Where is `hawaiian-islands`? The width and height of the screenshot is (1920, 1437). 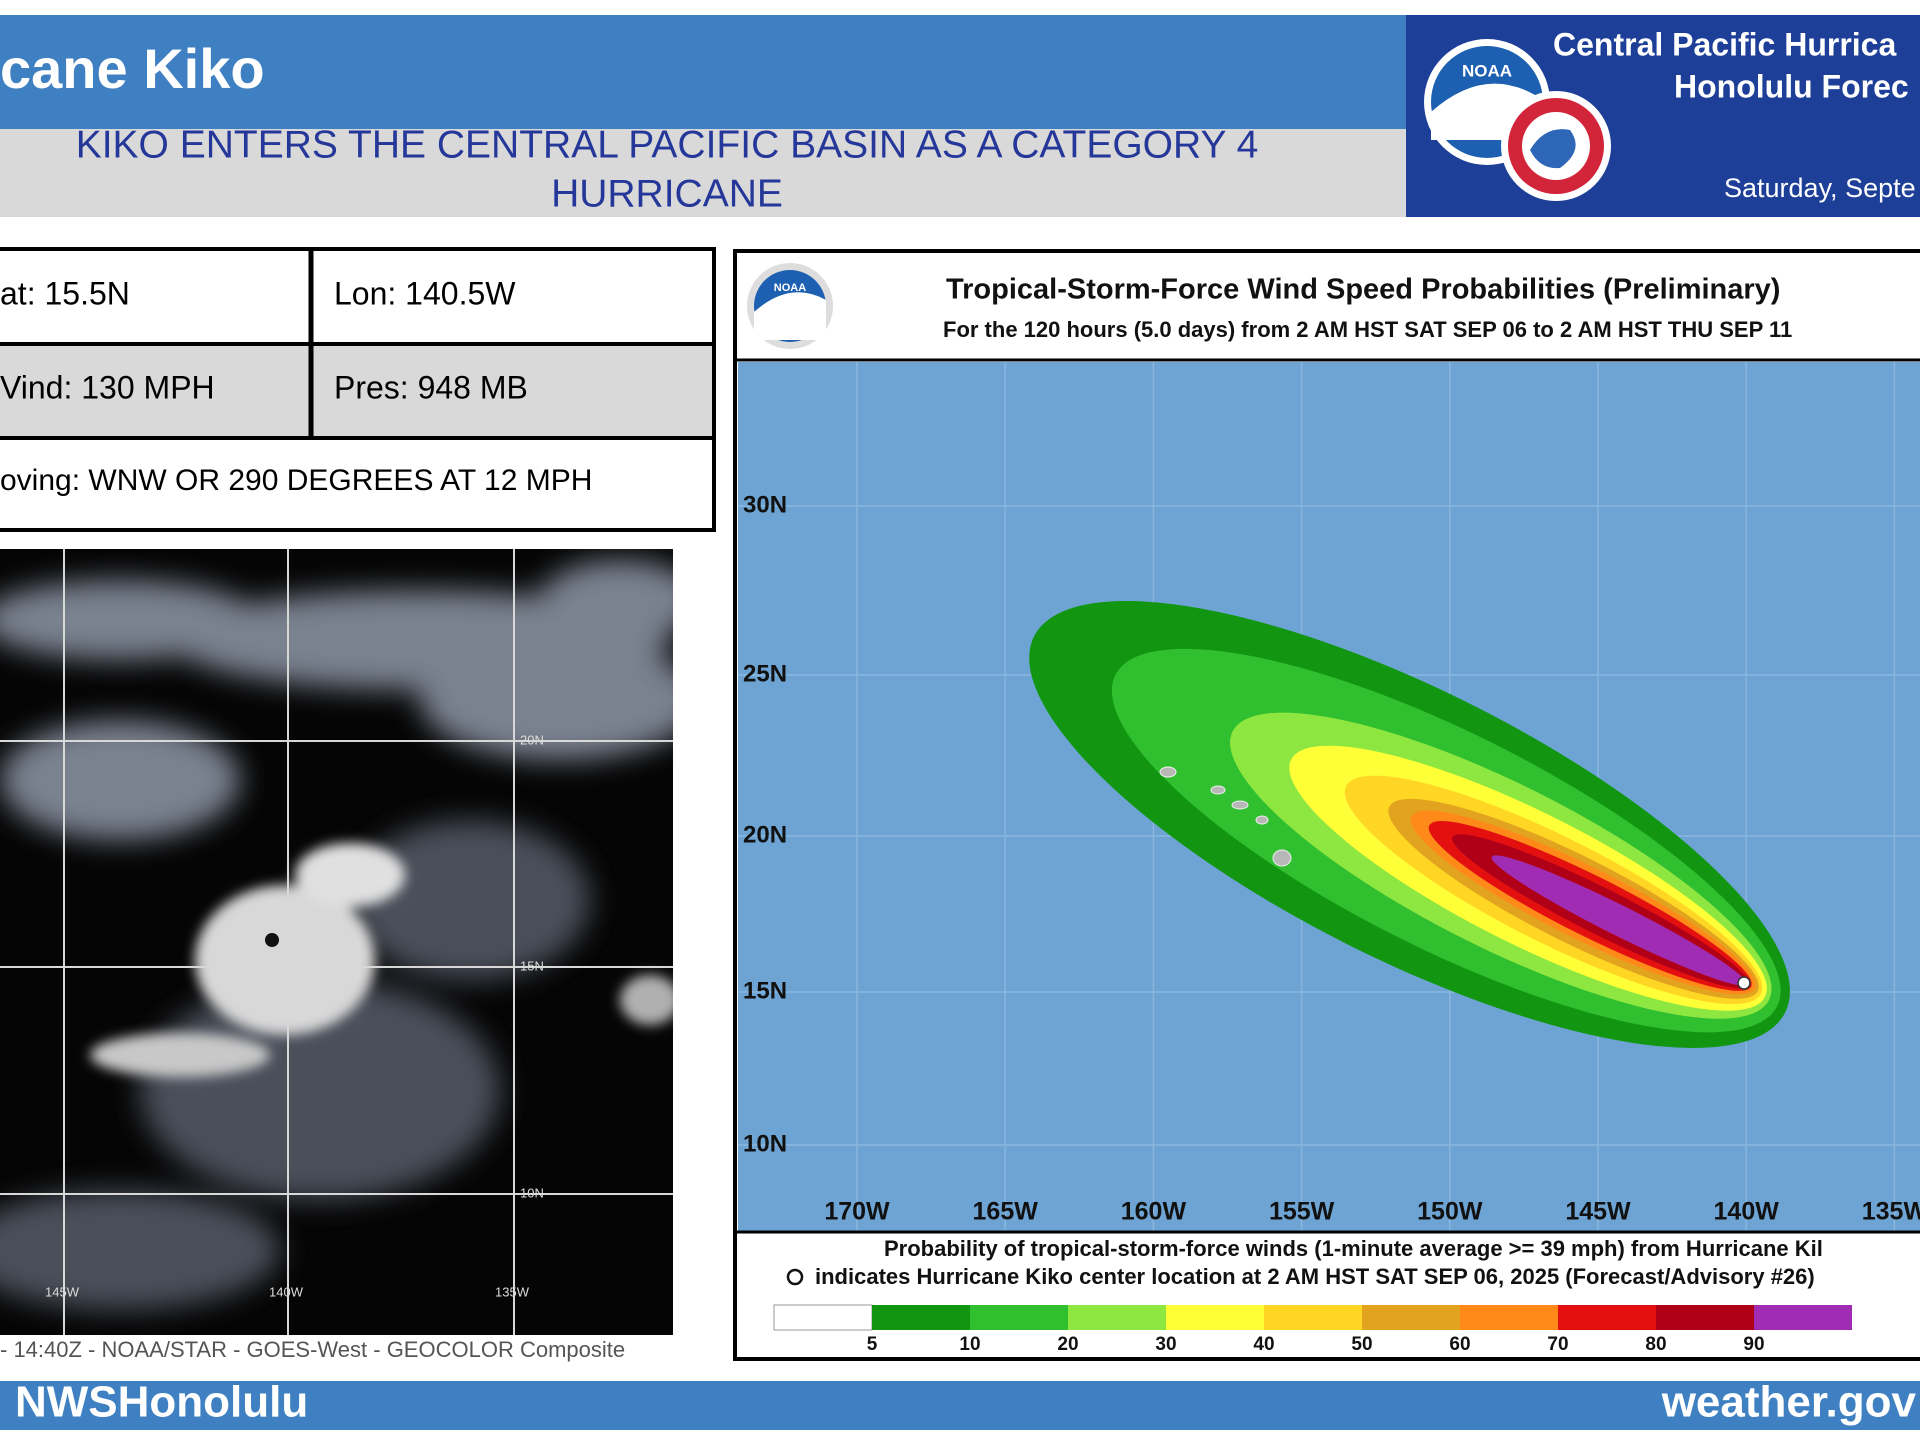 hawaiian-islands is located at coordinates (1225, 816).